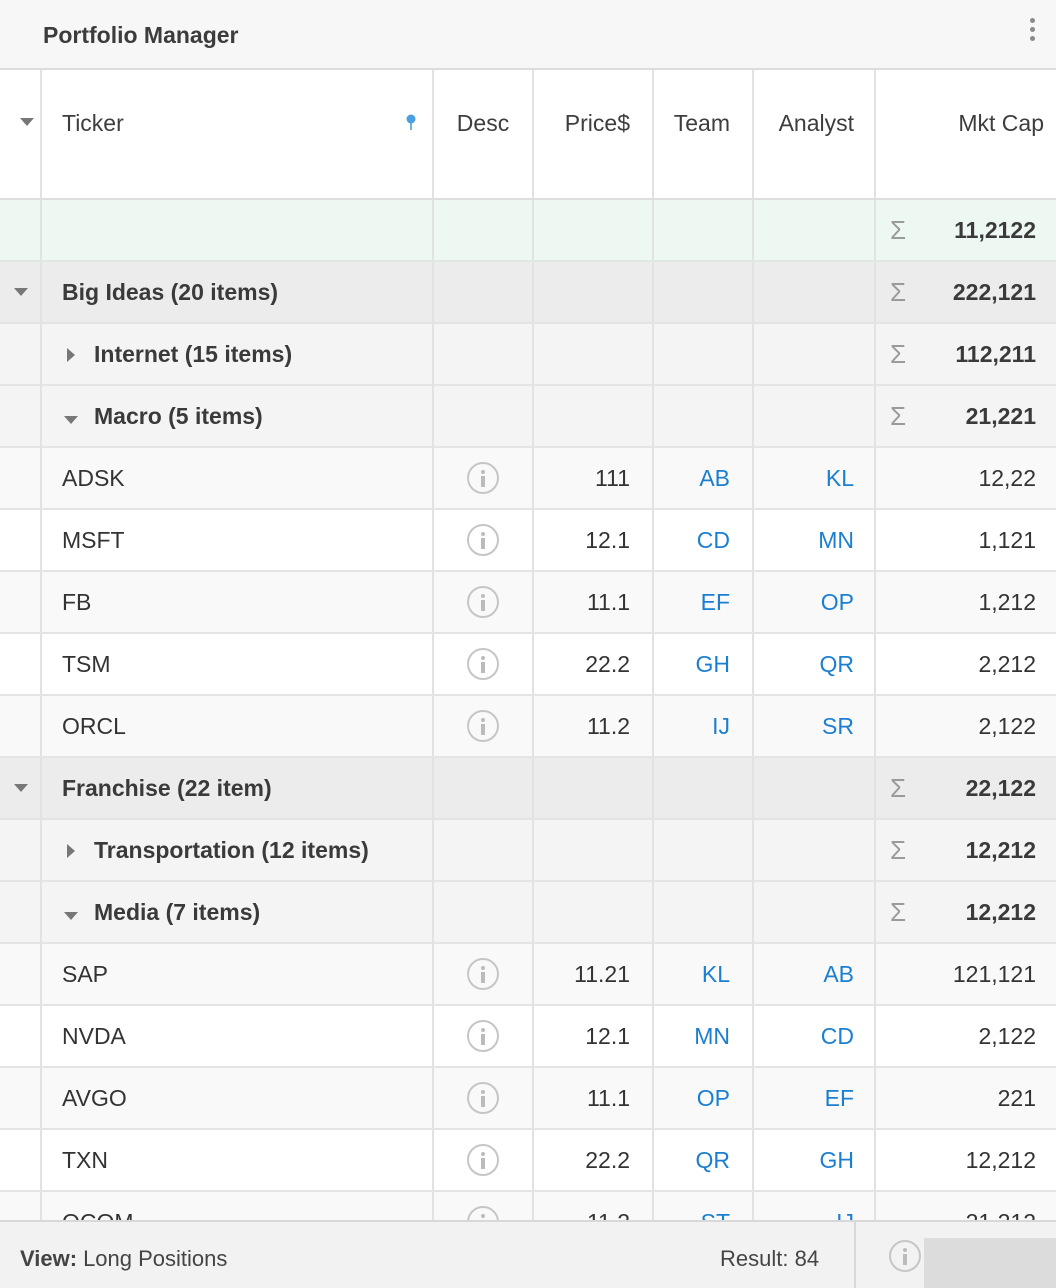 Image resolution: width=1056 pixels, height=1288 pixels. I want to click on ticker-cell: QCOM, so click(238, 1206).